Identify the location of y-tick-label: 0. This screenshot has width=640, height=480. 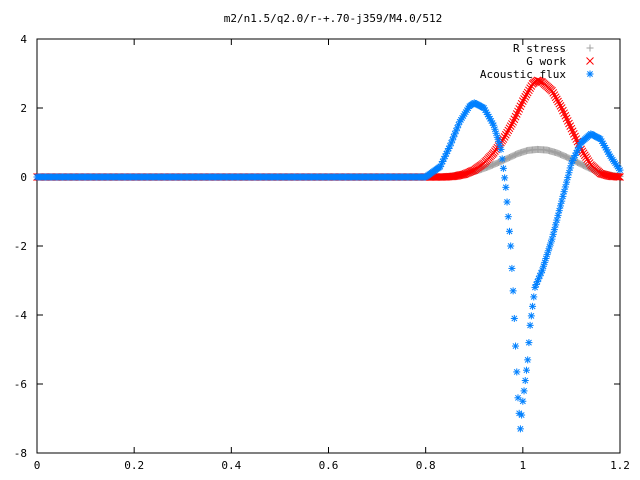
(23, 177).